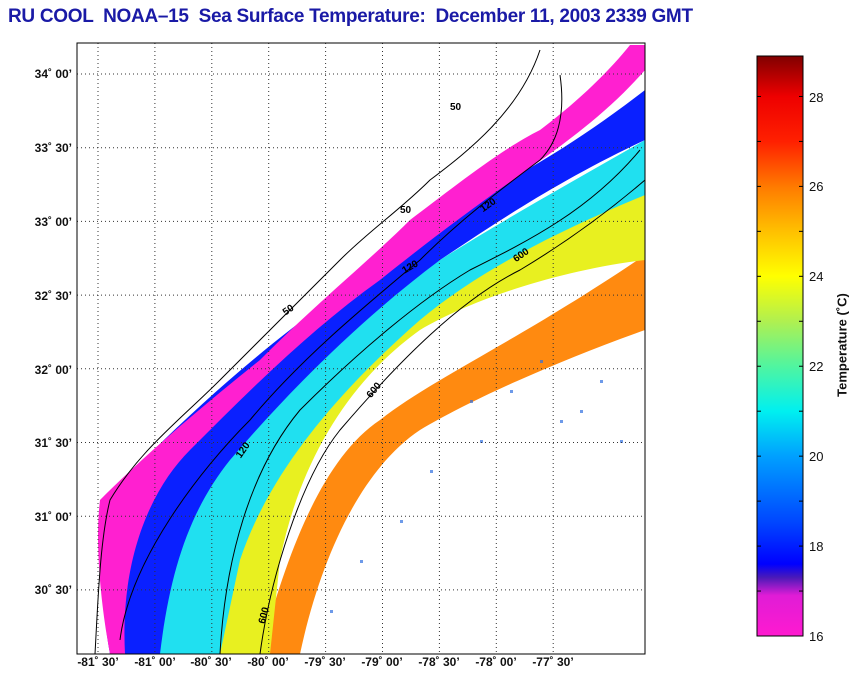 Image resolution: width=849 pixels, height=673 pixels. What do you see at coordinates (53, 590) in the screenshot?
I see `lat-label: 30˚ 30’` at bounding box center [53, 590].